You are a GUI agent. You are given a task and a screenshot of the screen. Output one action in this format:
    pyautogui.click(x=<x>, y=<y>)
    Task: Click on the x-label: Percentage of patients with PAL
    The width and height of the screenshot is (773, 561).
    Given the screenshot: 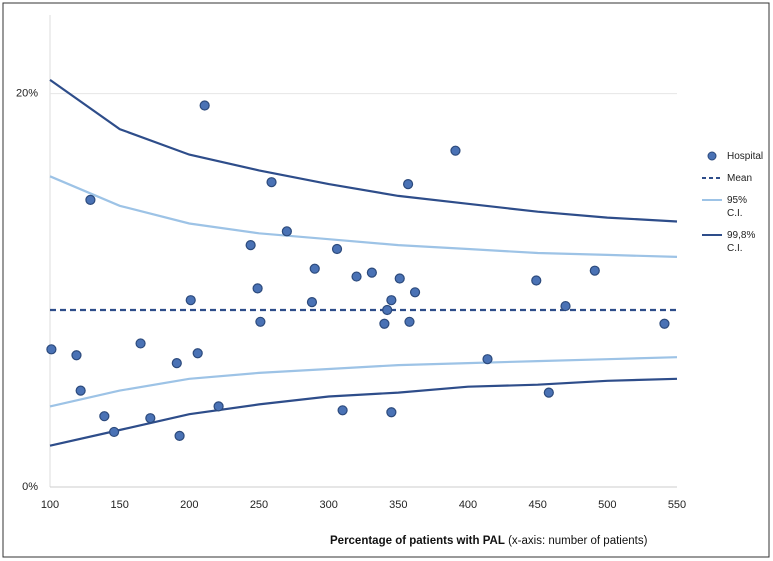 What is the action you would take?
    pyautogui.click(x=417, y=541)
    